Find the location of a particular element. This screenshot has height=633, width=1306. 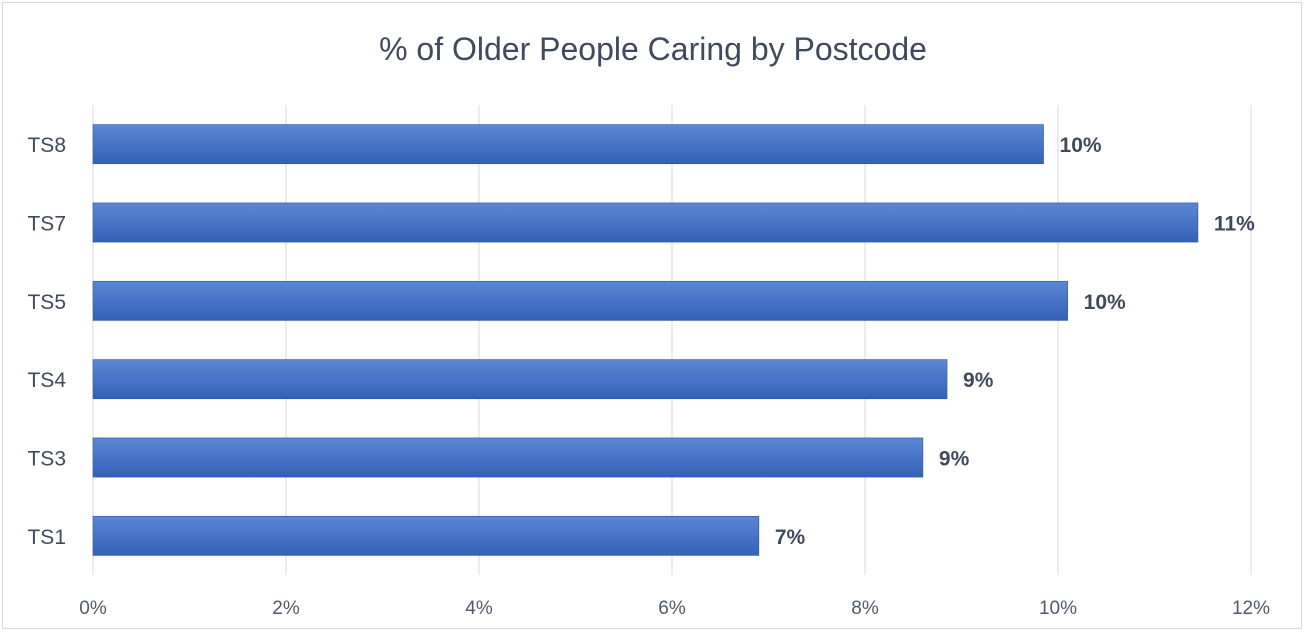

category-label: TS7 is located at coordinates (46, 224).